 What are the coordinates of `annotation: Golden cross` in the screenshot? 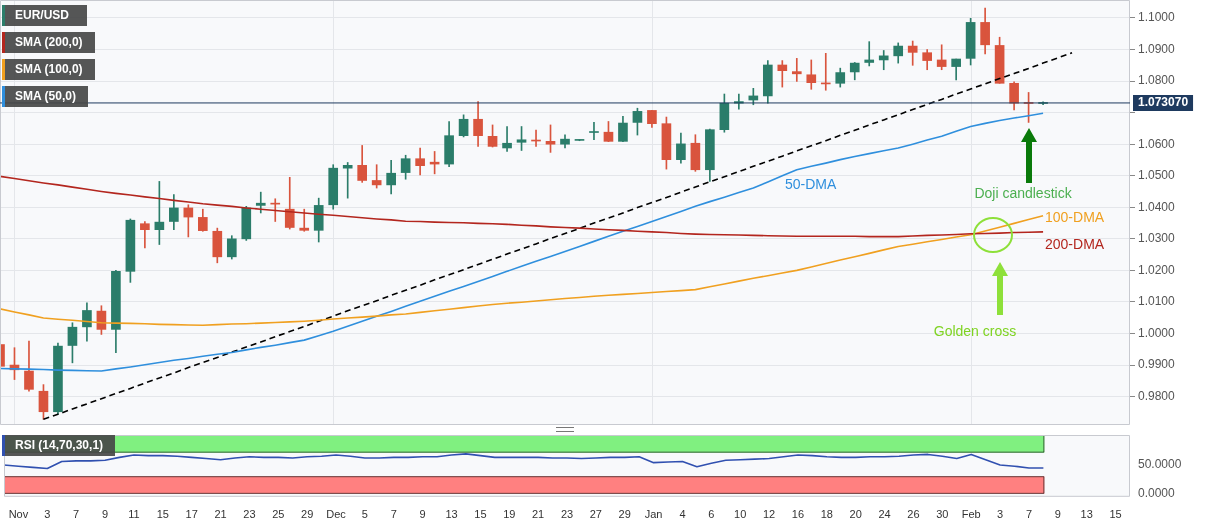 It's located at (975, 330).